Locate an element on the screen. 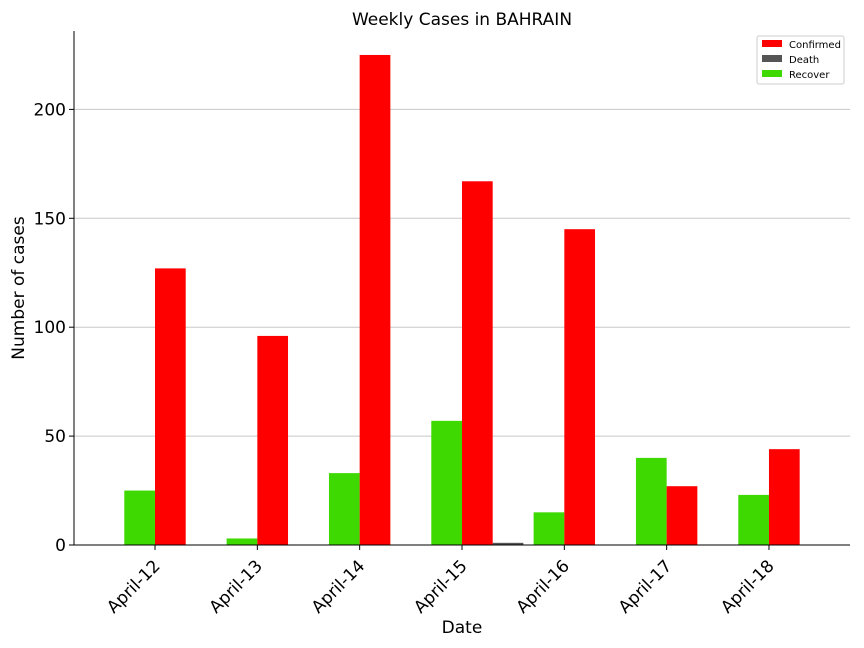  legend-label-confirmed: Confirmed is located at coordinates (815, 45).